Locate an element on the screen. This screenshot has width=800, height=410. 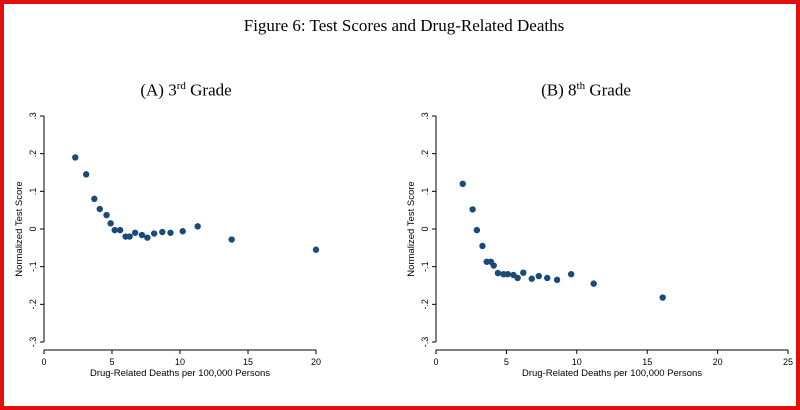
panel-b-y-axis-label: Normalized Test Score is located at coordinates (411, 228).